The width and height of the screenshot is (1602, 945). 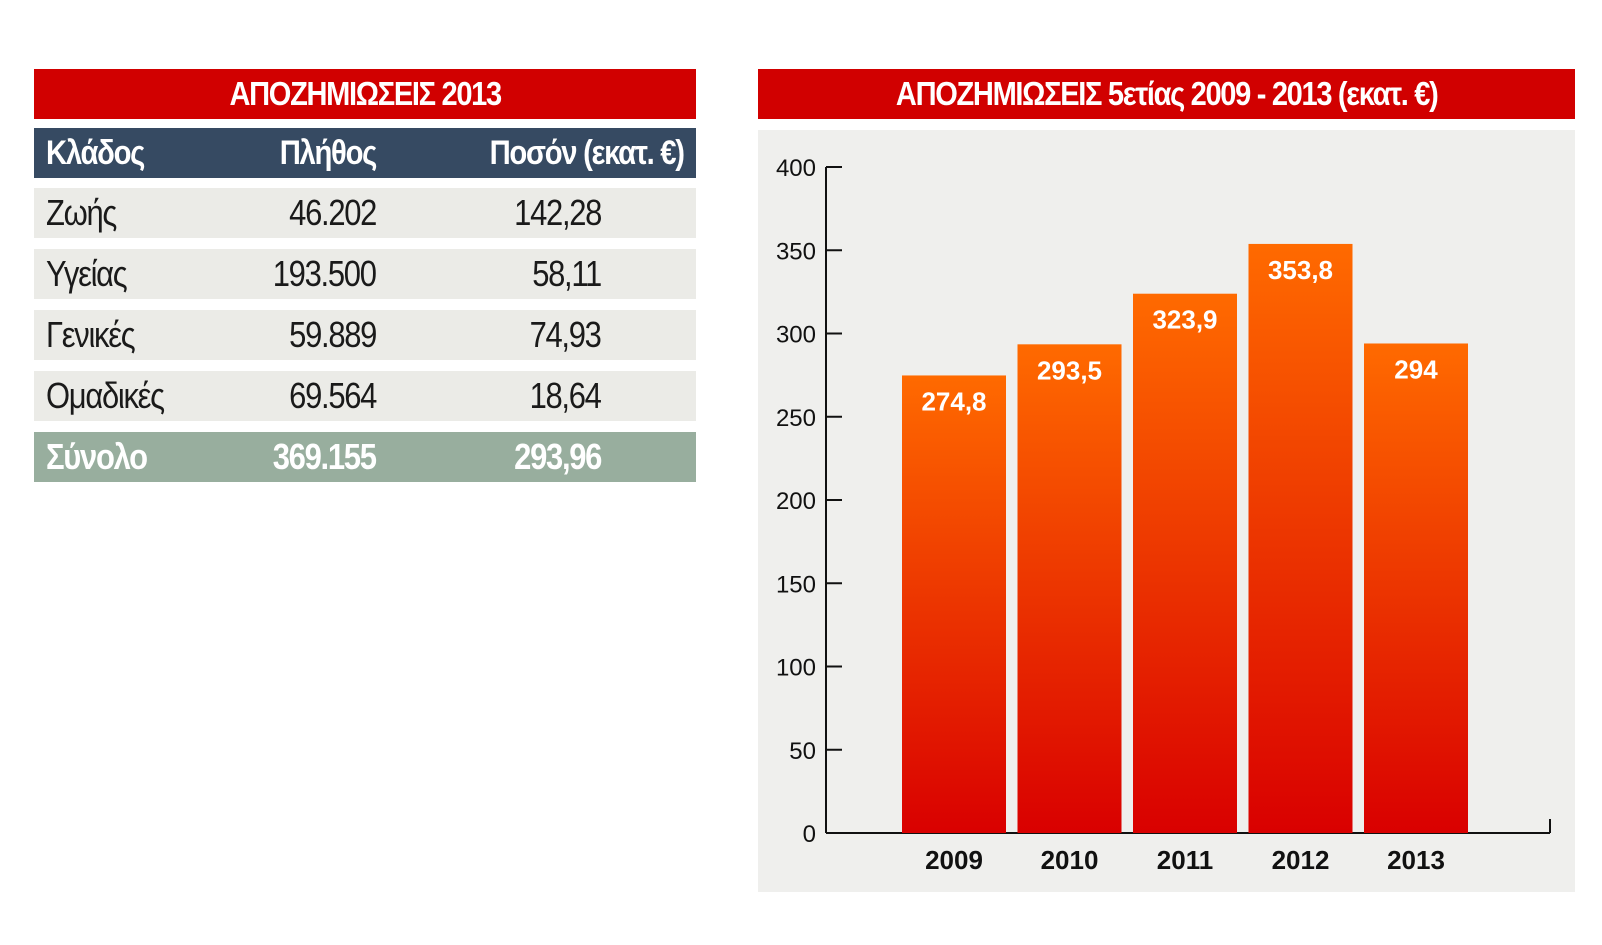 I want to click on cell-amount: 18,64, so click(x=565, y=395).